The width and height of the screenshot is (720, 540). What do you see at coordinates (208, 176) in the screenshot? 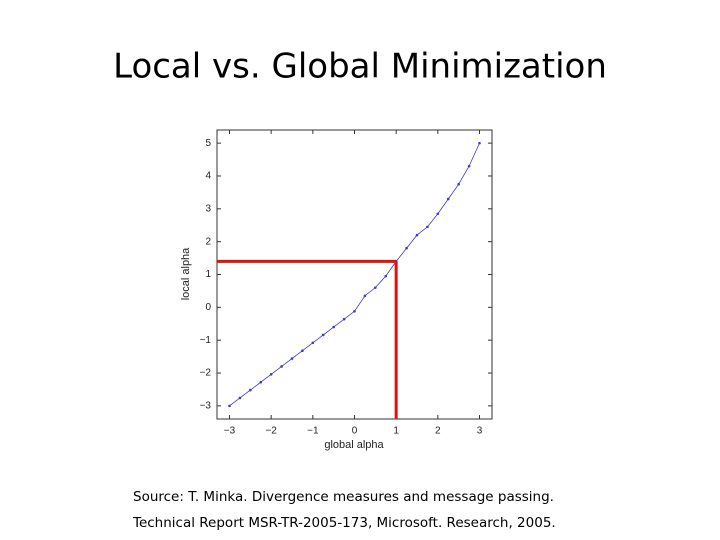
I see `y-tick-label: 4` at bounding box center [208, 176].